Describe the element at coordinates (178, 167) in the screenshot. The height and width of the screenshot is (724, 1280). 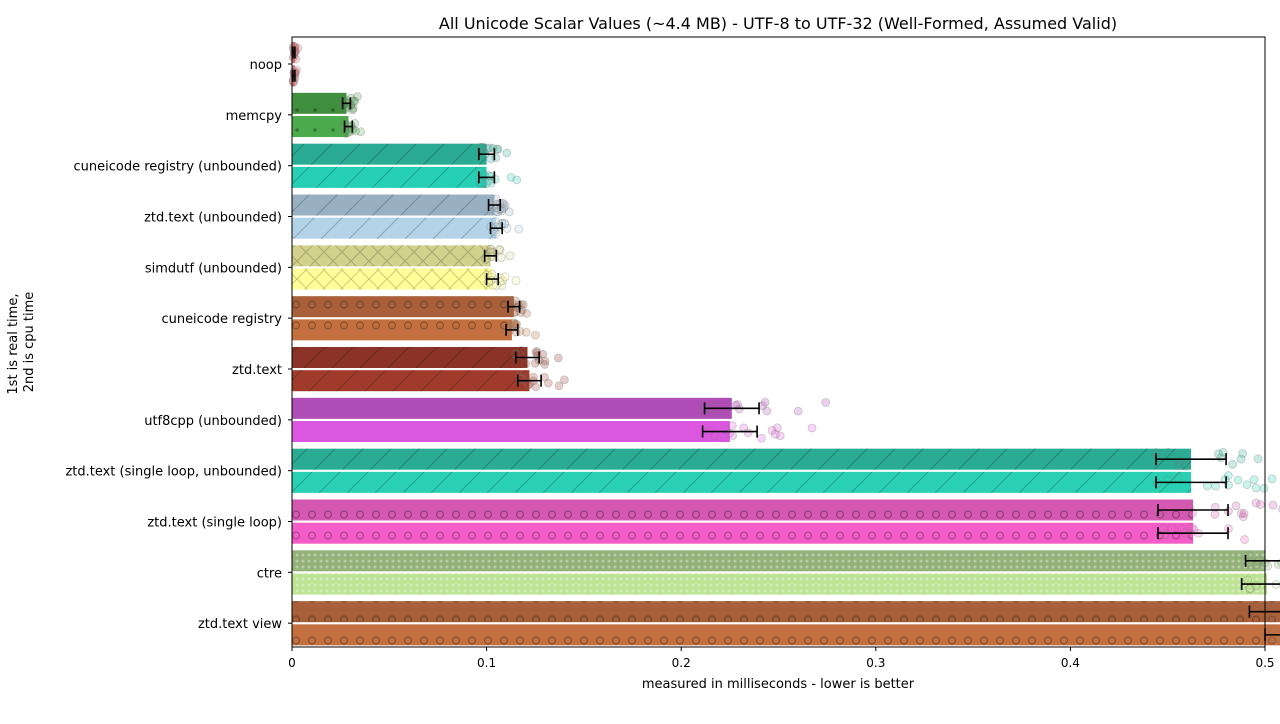
I see `y-tick-label-2: cuneicode registry (unbounded)` at that location.